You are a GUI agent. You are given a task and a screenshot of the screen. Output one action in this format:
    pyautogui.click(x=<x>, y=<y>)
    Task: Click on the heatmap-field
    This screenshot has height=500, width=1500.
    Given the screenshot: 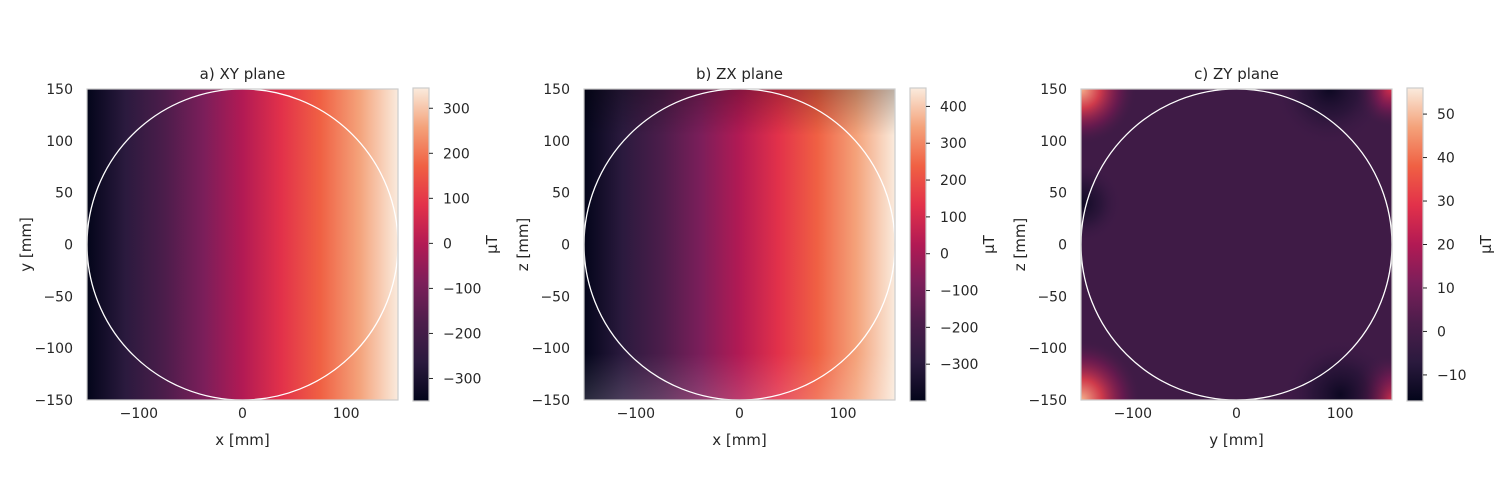 What is the action you would take?
    pyautogui.click(x=242, y=244)
    